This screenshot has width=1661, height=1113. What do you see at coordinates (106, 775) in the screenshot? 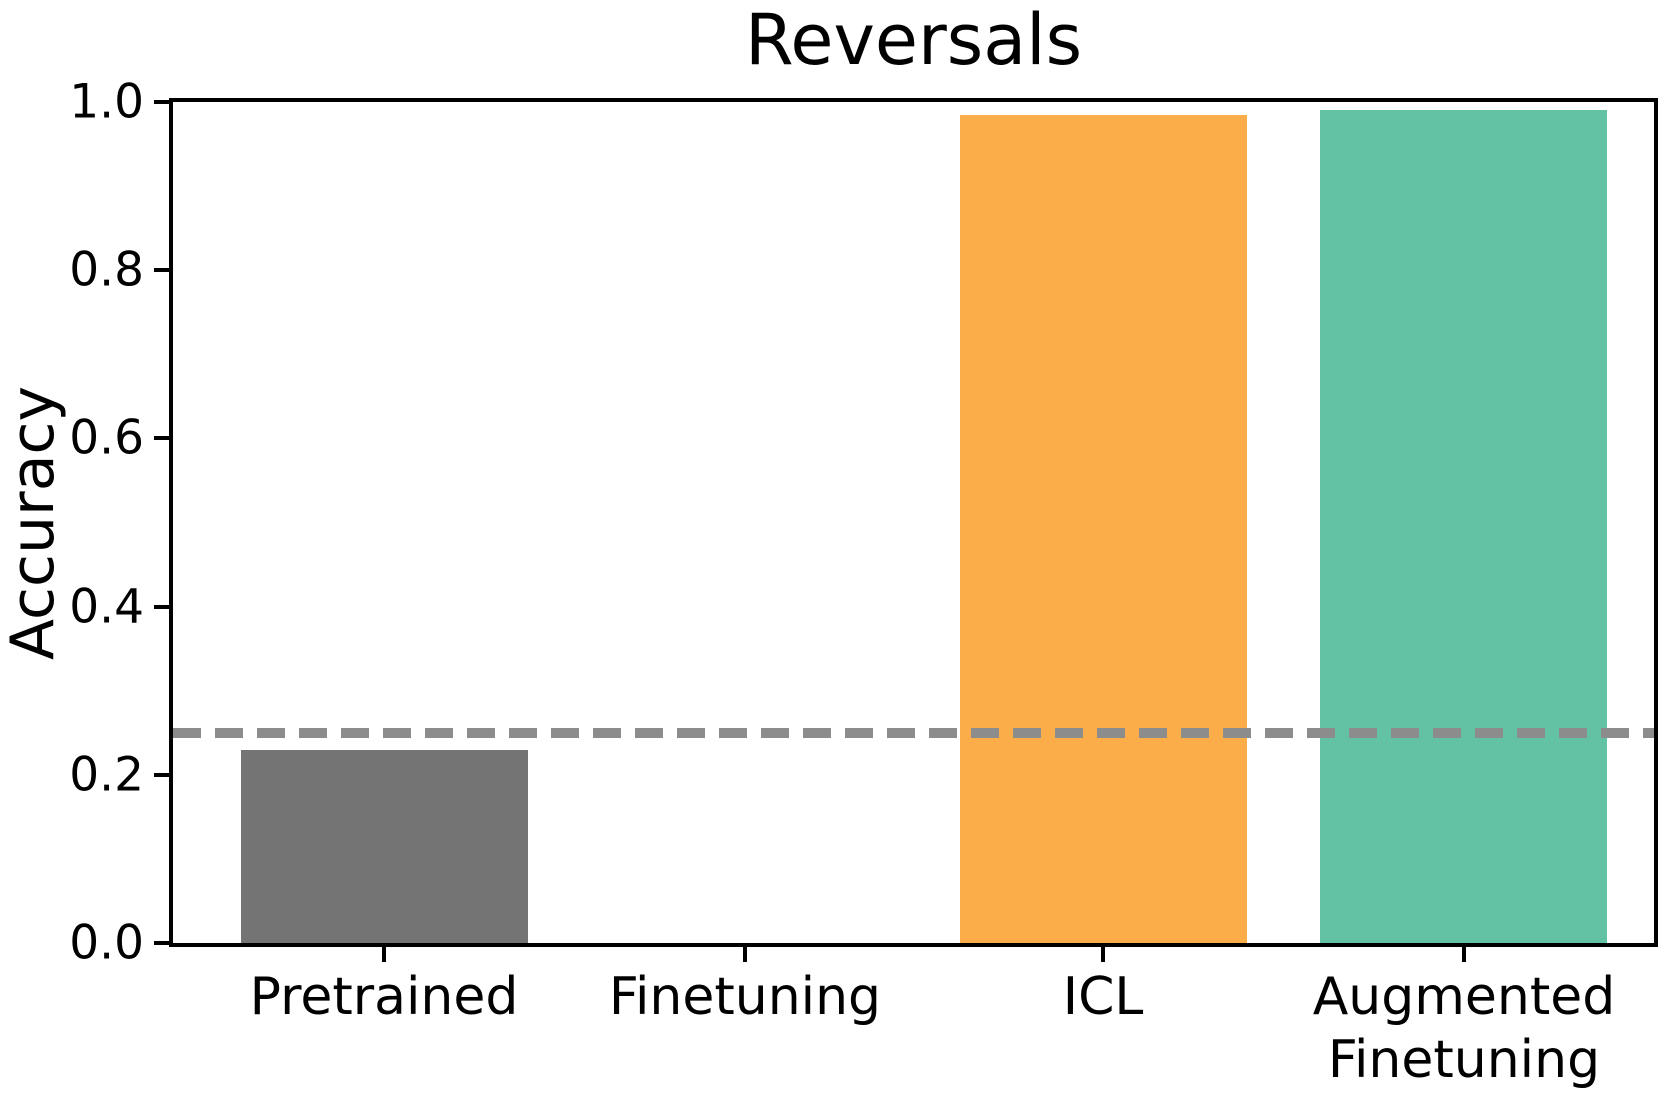
I see `y-tick-label: 0.2` at bounding box center [106, 775].